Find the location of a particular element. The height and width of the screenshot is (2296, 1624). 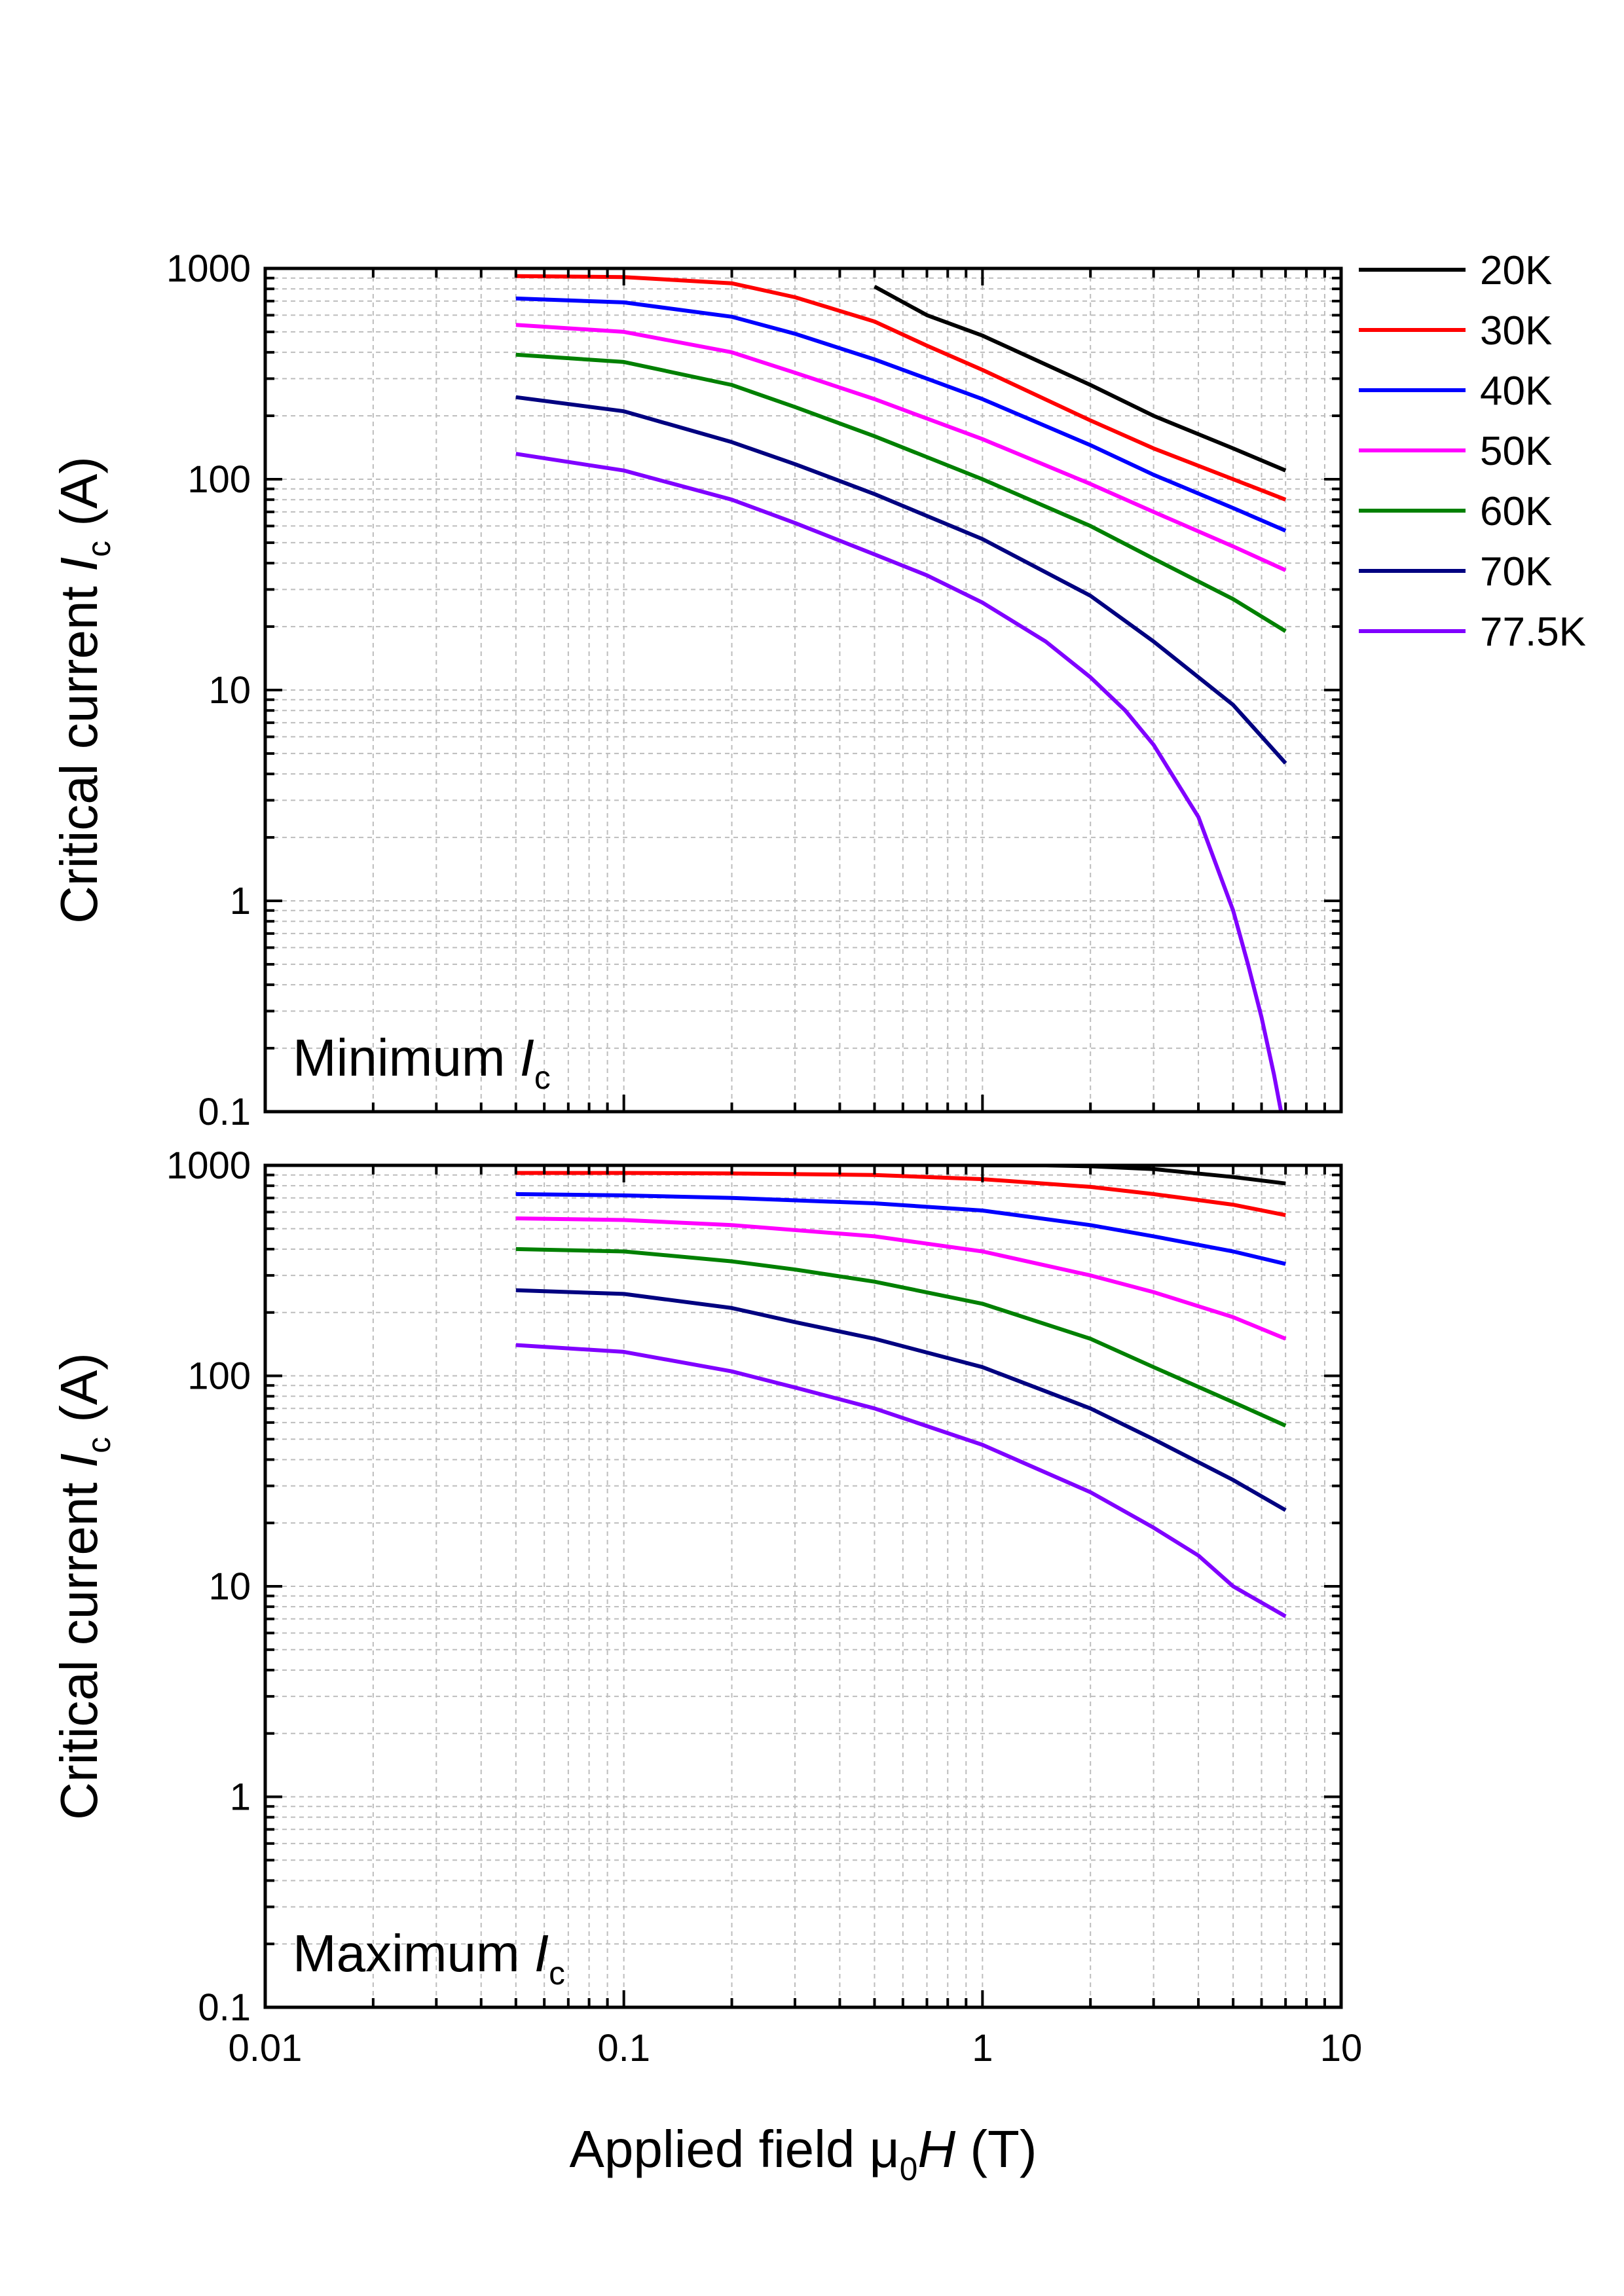

x-tick-label: 0.1 is located at coordinates (623, 2048).